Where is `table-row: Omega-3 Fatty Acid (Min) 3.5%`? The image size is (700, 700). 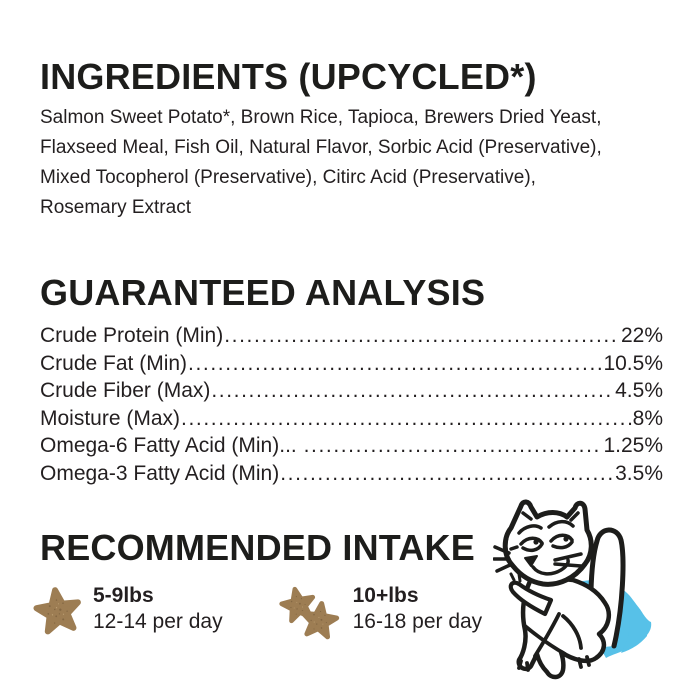
table-row: Omega-3 Fatty Acid (Min) 3.5% is located at coordinates (351, 474).